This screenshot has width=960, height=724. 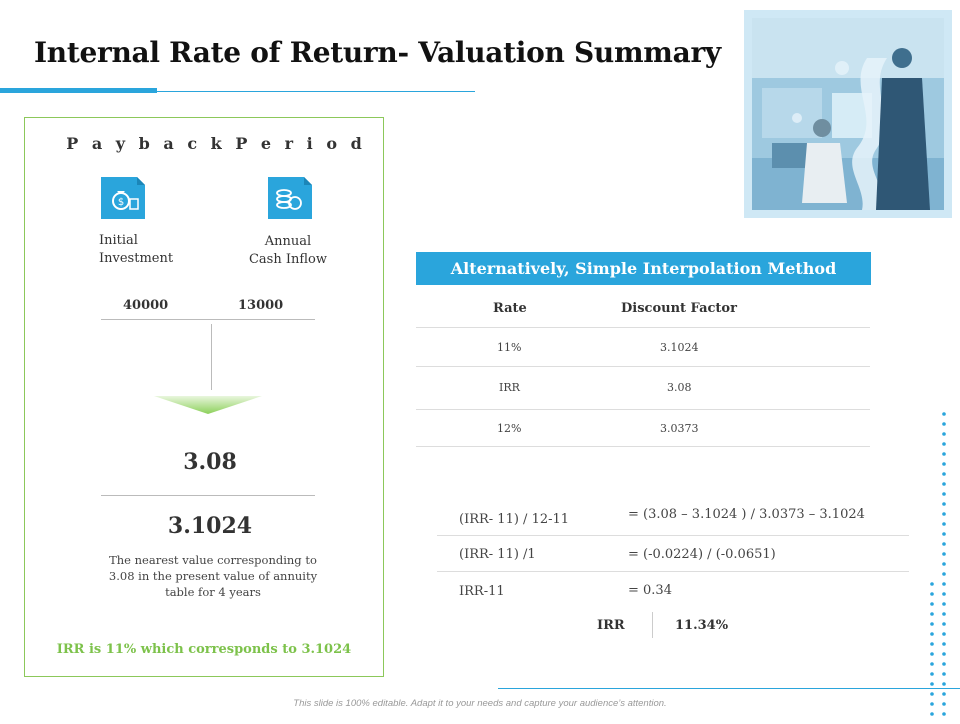 I want to click on initial-investment-label: Initial Investment, so click(x=136, y=249).